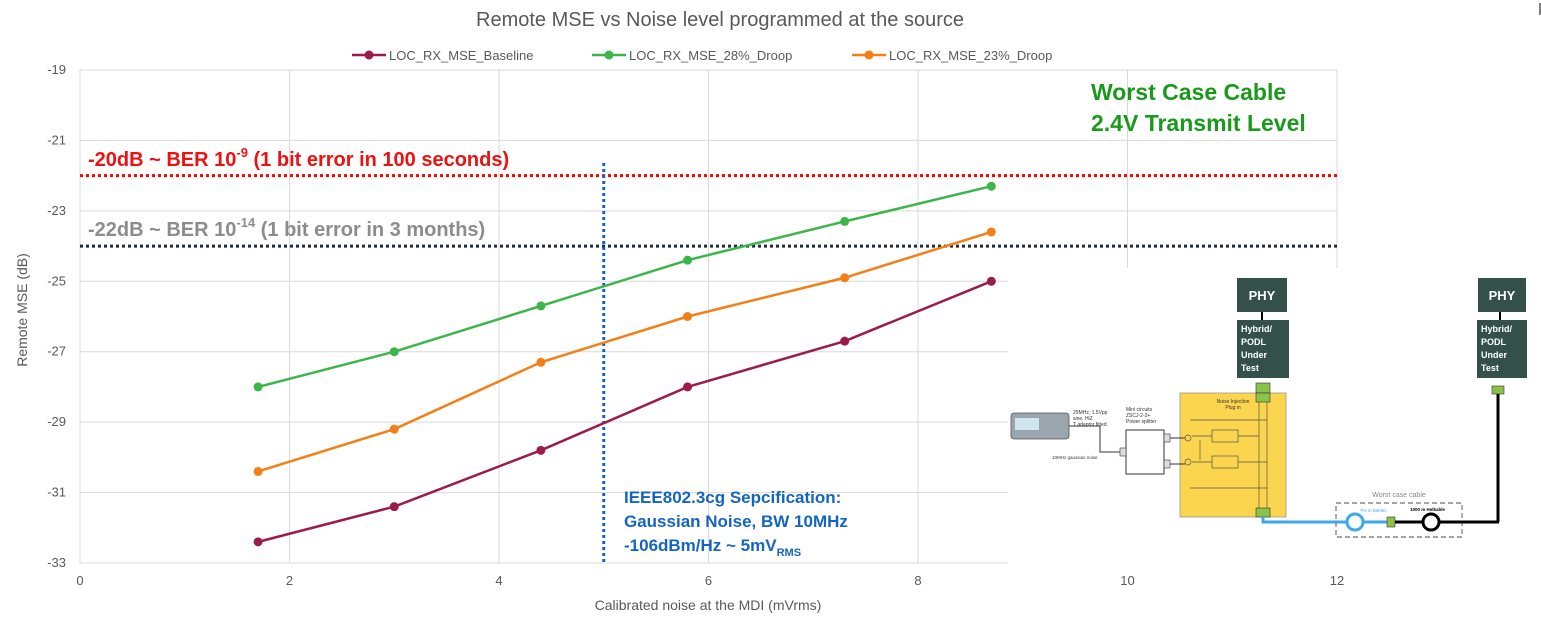 Image resolution: width=1541 pixels, height=627 pixels. I want to click on ieee-line2: Gaussian Noise, BW 10MHz, so click(736, 521).